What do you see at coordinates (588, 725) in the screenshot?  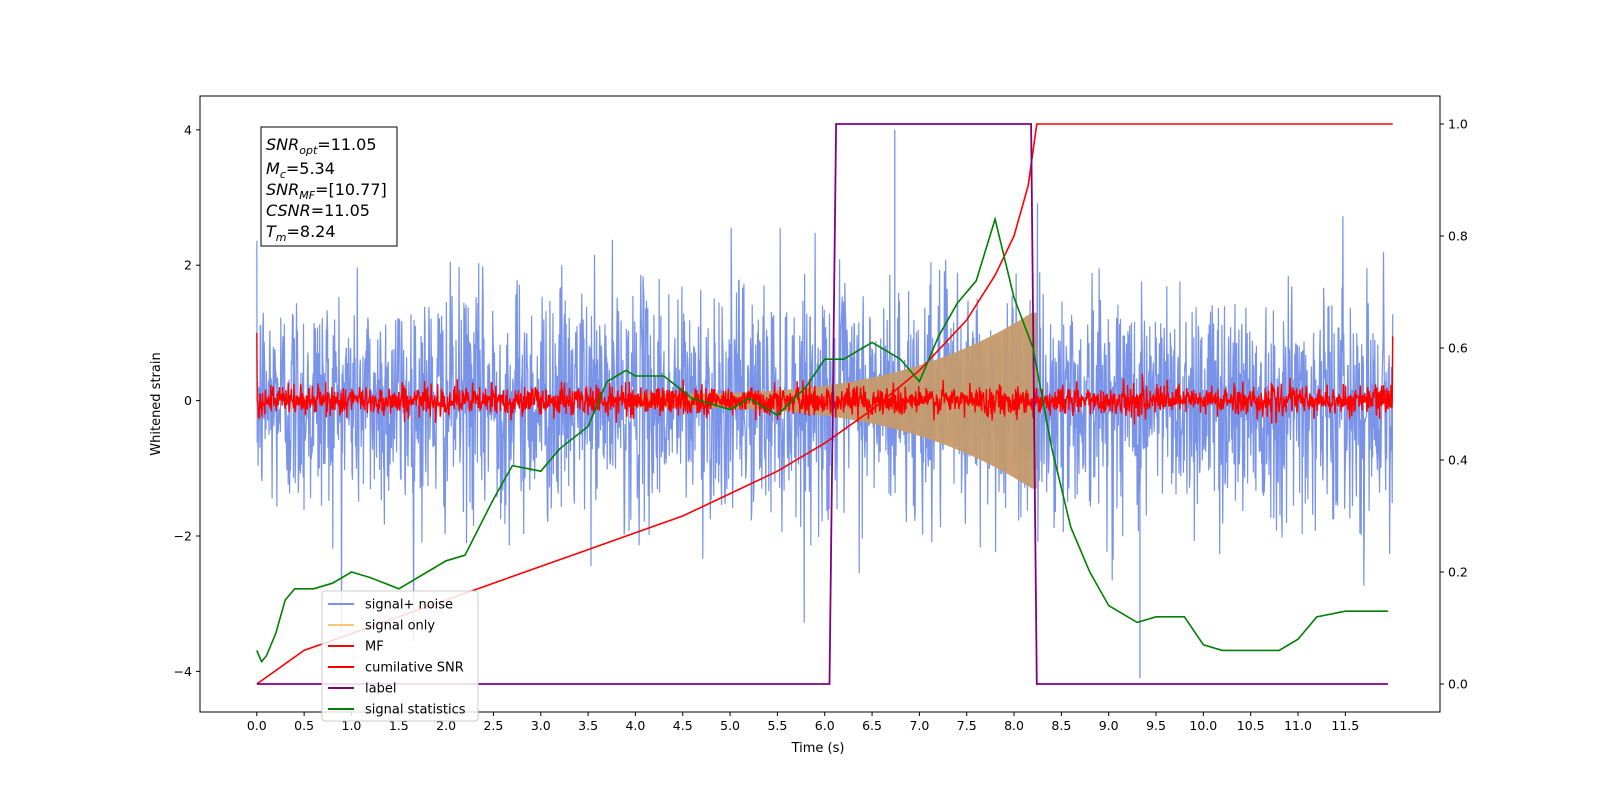 I see `x-tick-label: 3.5` at bounding box center [588, 725].